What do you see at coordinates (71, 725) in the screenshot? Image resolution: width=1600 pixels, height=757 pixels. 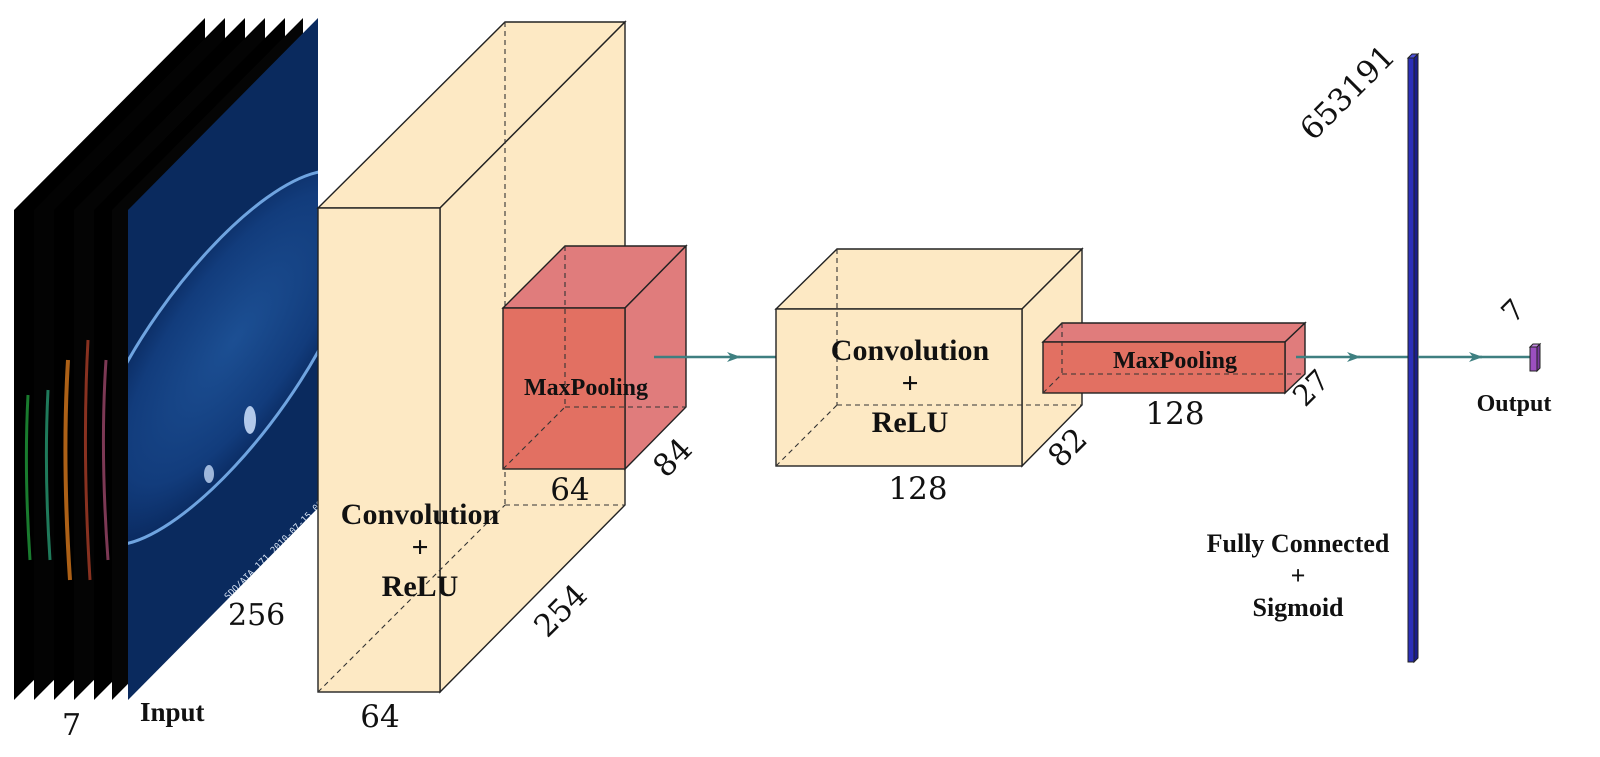 I see `input-channels-dim: 7` at bounding box center [71, 725].